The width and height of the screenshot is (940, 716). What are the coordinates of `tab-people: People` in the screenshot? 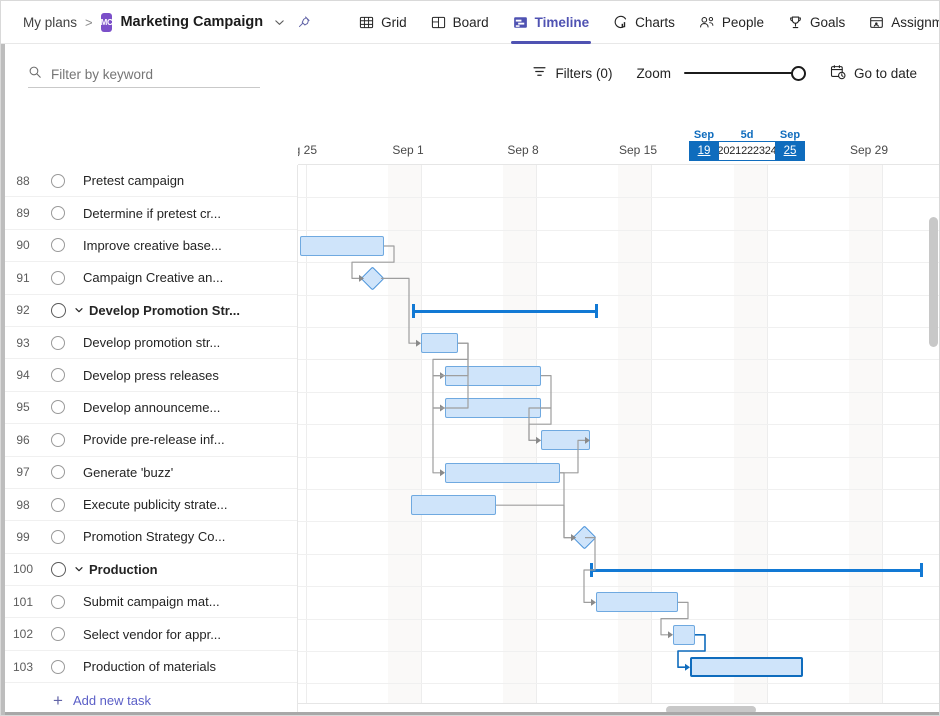 It's located at (731, 22).